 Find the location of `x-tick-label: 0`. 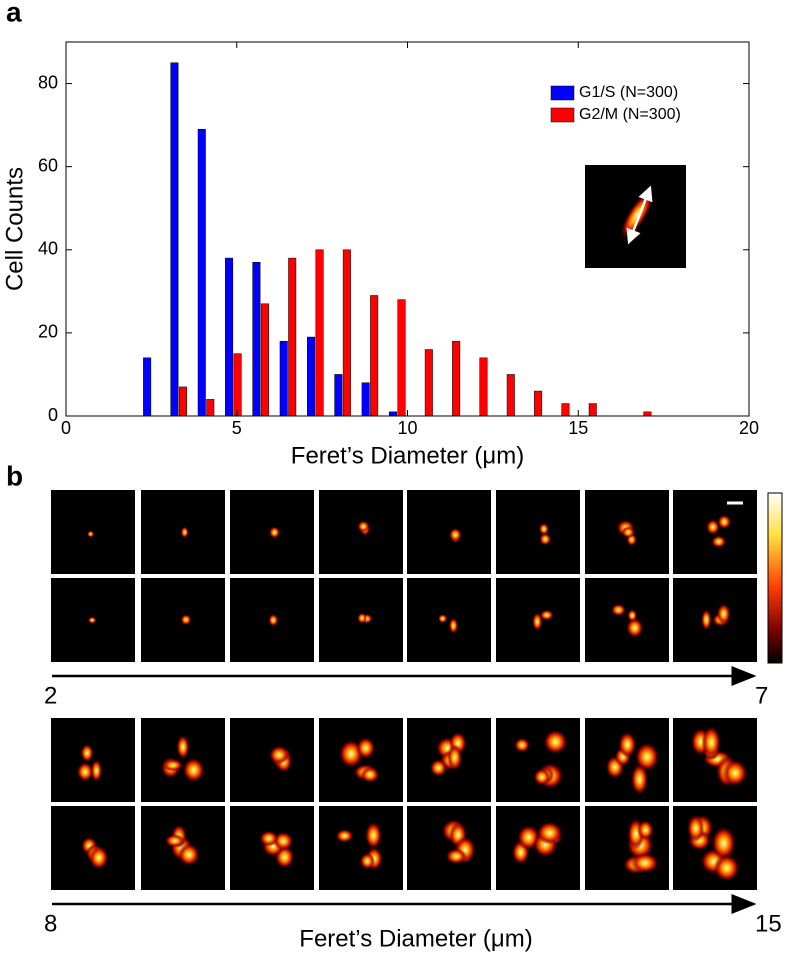

x-tick-label: 0 is located at coordinates (66, 428).